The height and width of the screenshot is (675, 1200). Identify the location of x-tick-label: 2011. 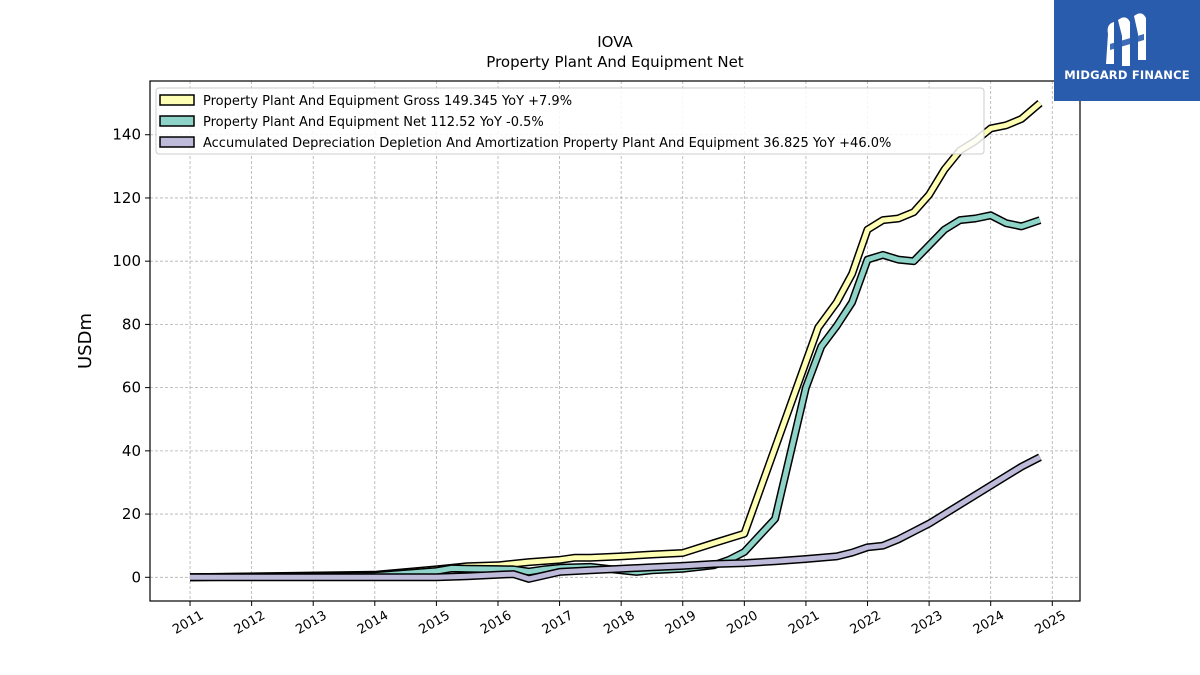
(188, 623).